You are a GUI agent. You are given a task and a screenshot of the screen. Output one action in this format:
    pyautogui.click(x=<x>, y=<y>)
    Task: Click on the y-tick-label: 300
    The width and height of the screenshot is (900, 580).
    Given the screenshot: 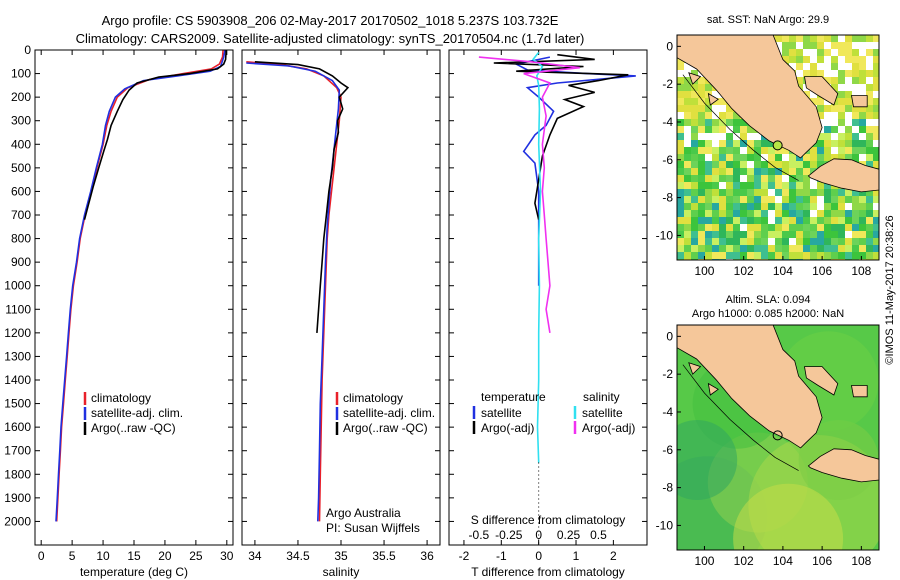 What is the action you would take?
    pyautogui.click(x=21, y=121)
    